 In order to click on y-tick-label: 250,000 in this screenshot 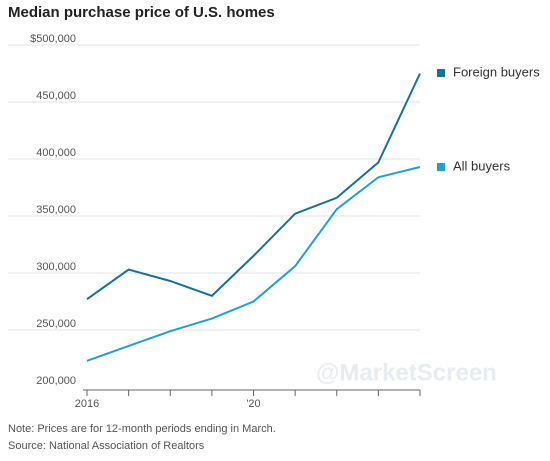, I will do `click(56, 324)`.